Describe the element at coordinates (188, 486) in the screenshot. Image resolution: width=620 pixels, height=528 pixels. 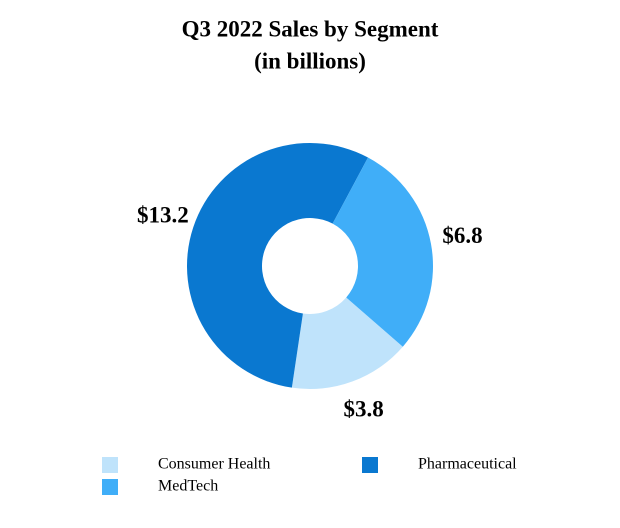
I see `legend-label: MedTech` at that location.